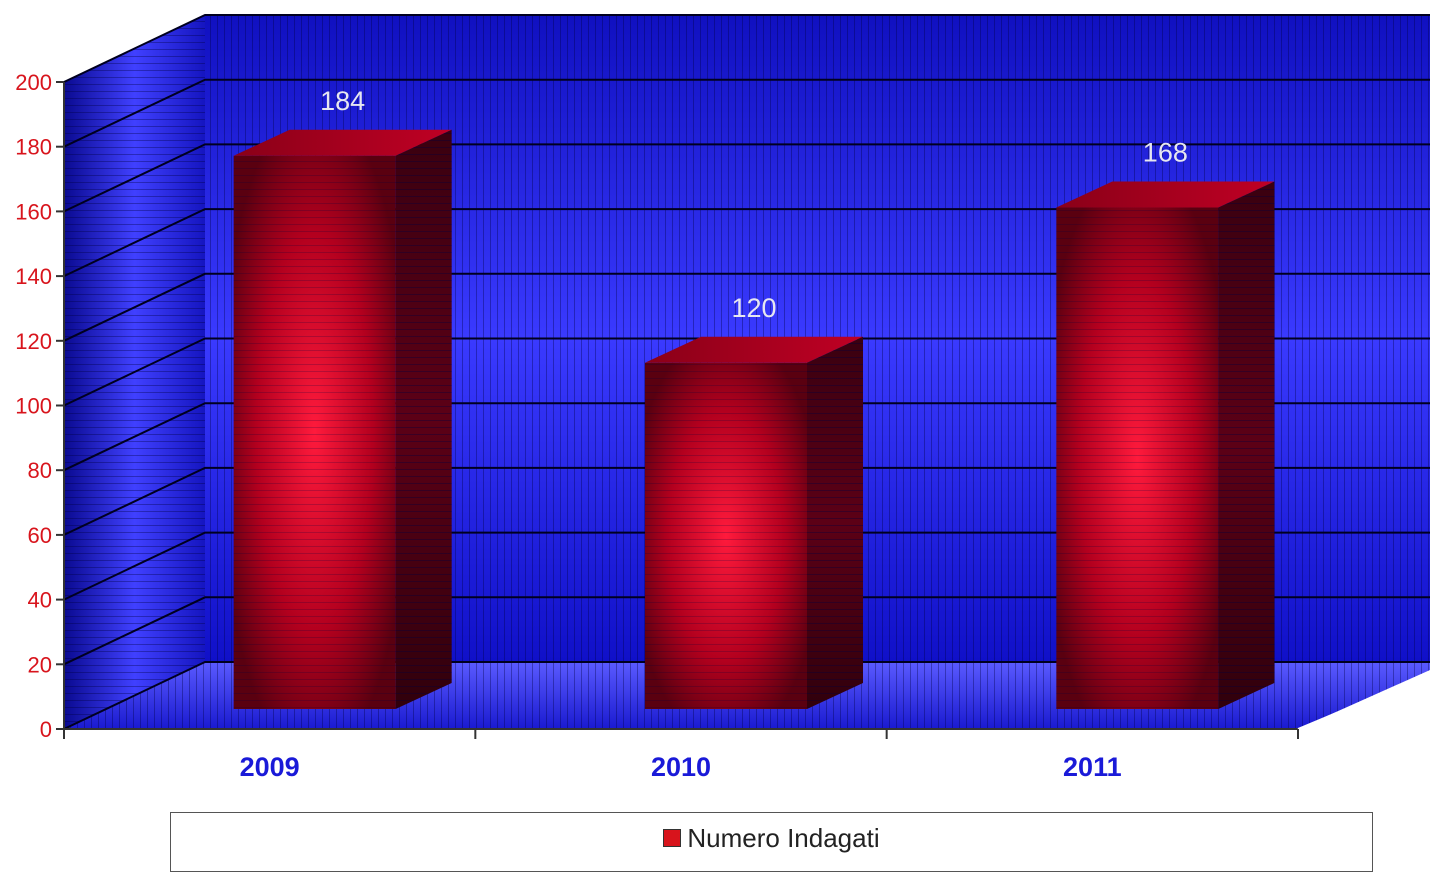 This screenshot has height=872, width=1430. Describe the element at coordinates (40, 470) in the screenshot. I see `y-tick-label: 80` at that location.